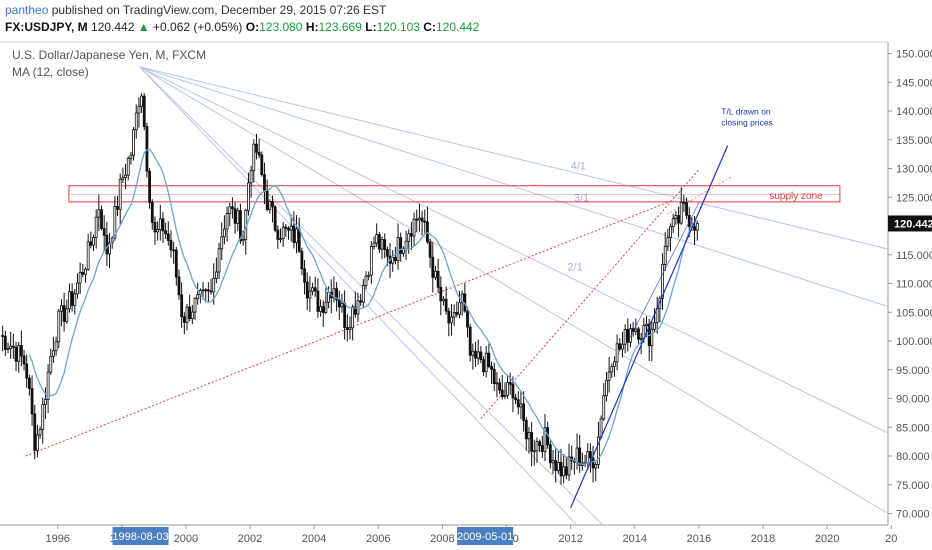  I want to click on x-tick-label: 2012, so click(570, 539).